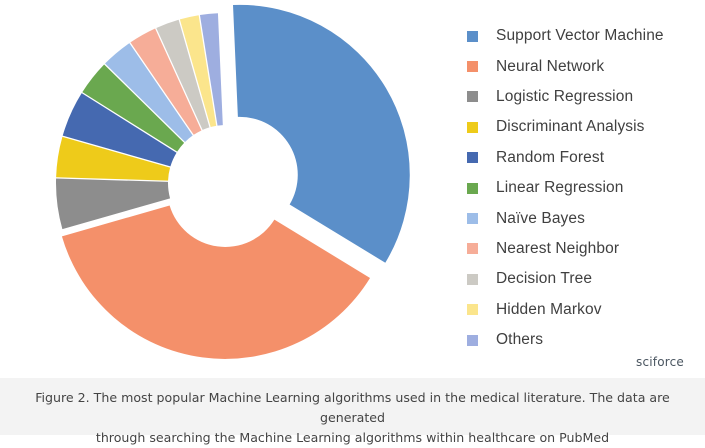  I want to click on legend-label: Logistic Regression, so click(565, 96).